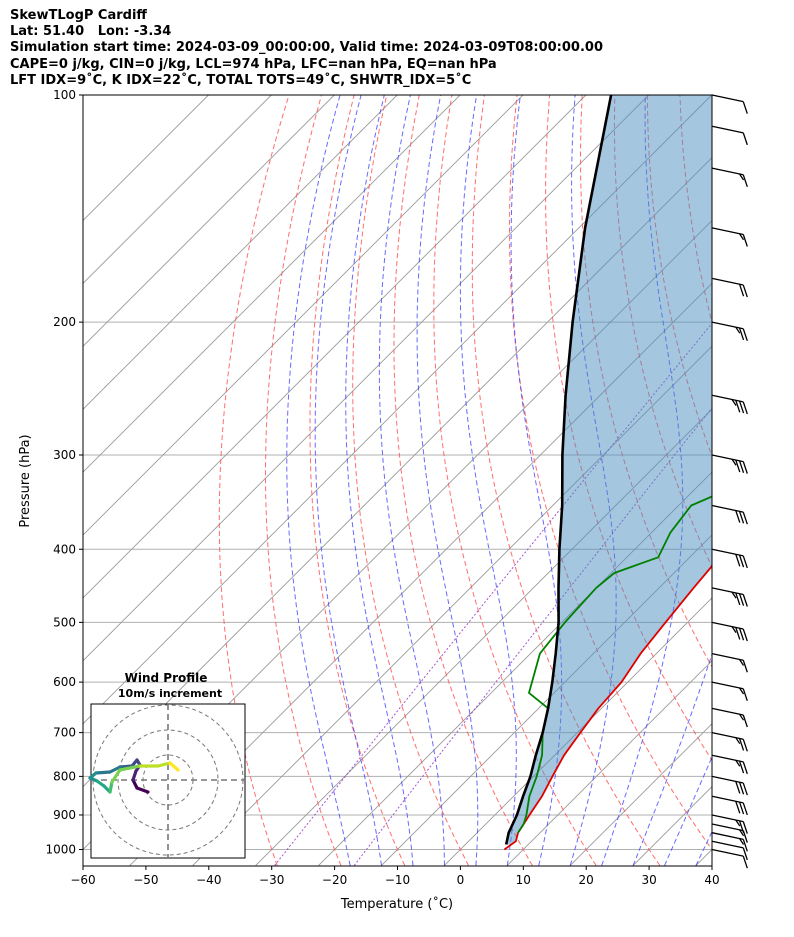  Describe the element at coordinates (91, 31) in the screenshot. I see `chart-title-line-2: Lat: 51.40 Lon: -3.34` at that location.